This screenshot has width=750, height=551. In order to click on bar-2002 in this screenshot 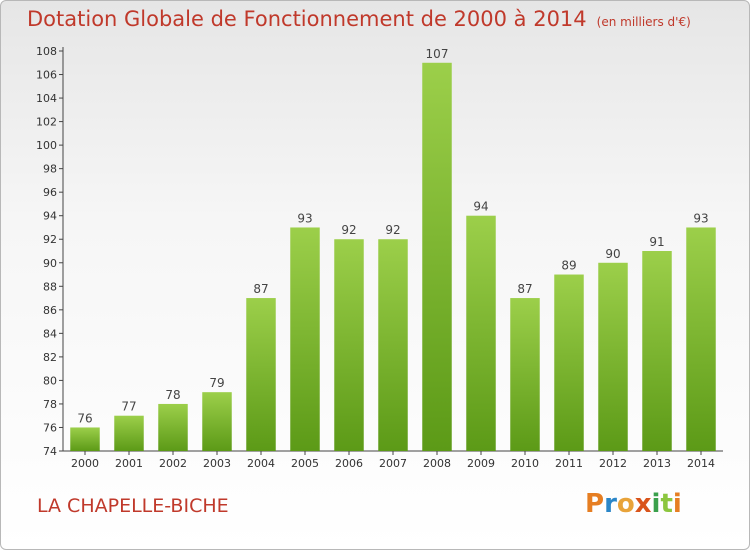, I will do `click(173, 427)`.